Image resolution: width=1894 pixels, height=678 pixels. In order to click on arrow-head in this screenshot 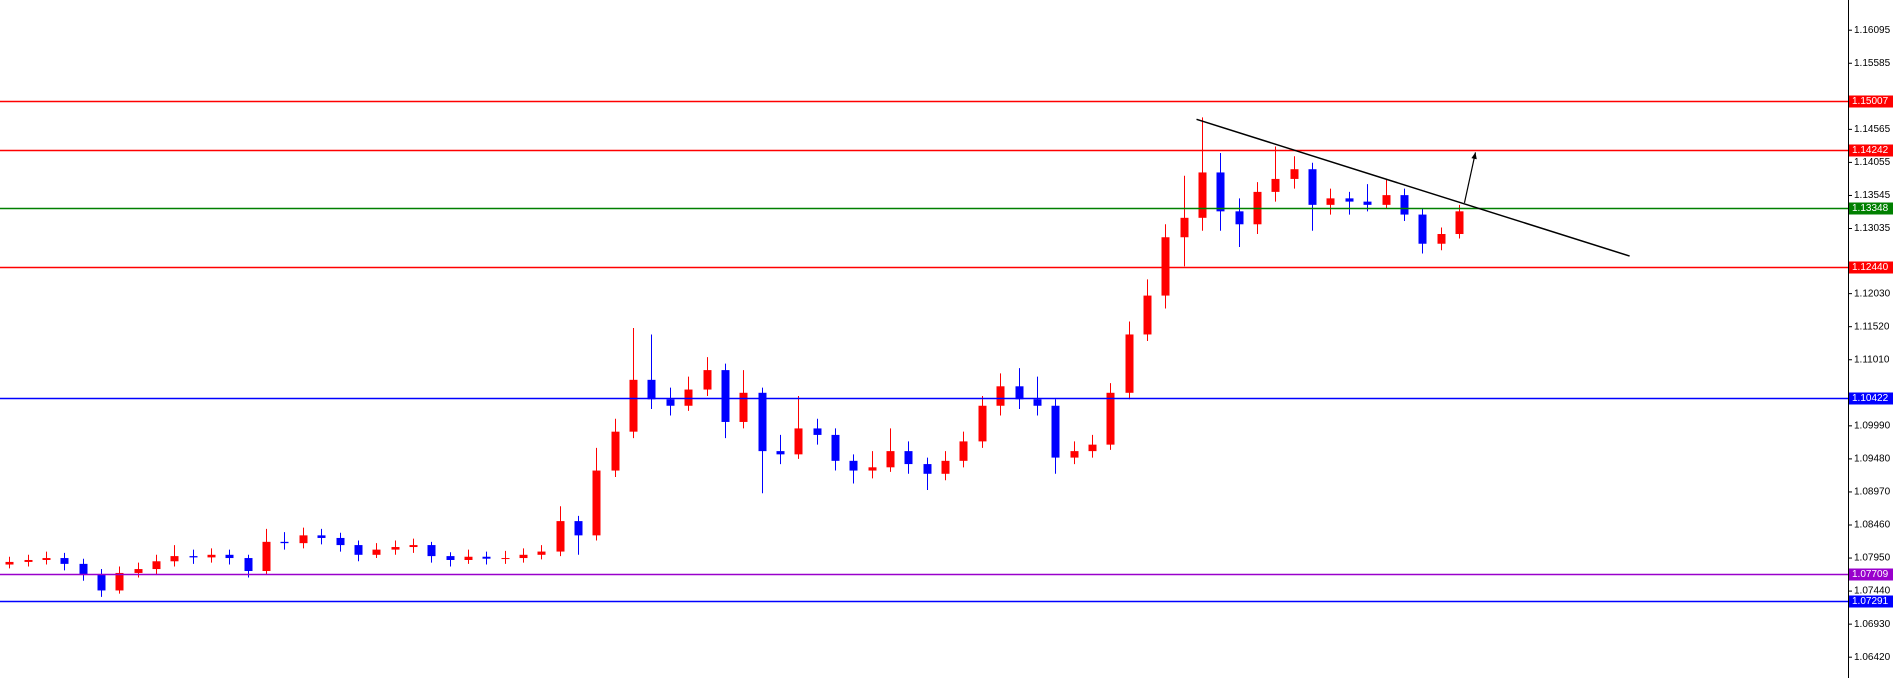, I will do `click(1474, 156)`.